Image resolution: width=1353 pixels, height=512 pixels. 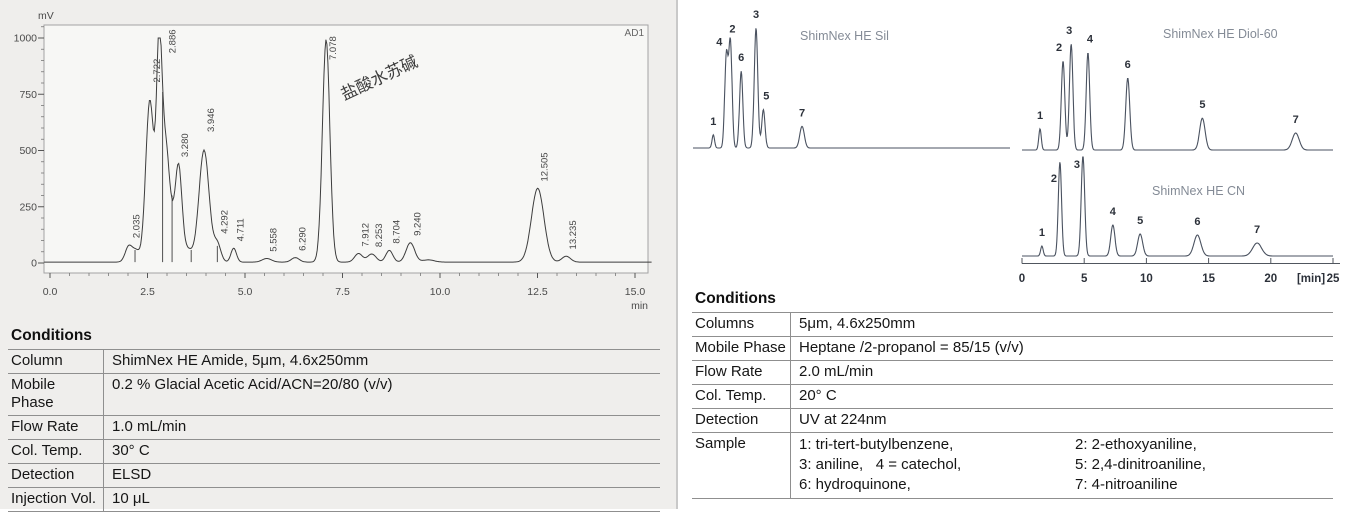 What do you see at coordinates (1061, 324) in the screenshot?
I see `condition-value: 5μm, 4.6x250mm` at bounding box center [1061, 324].